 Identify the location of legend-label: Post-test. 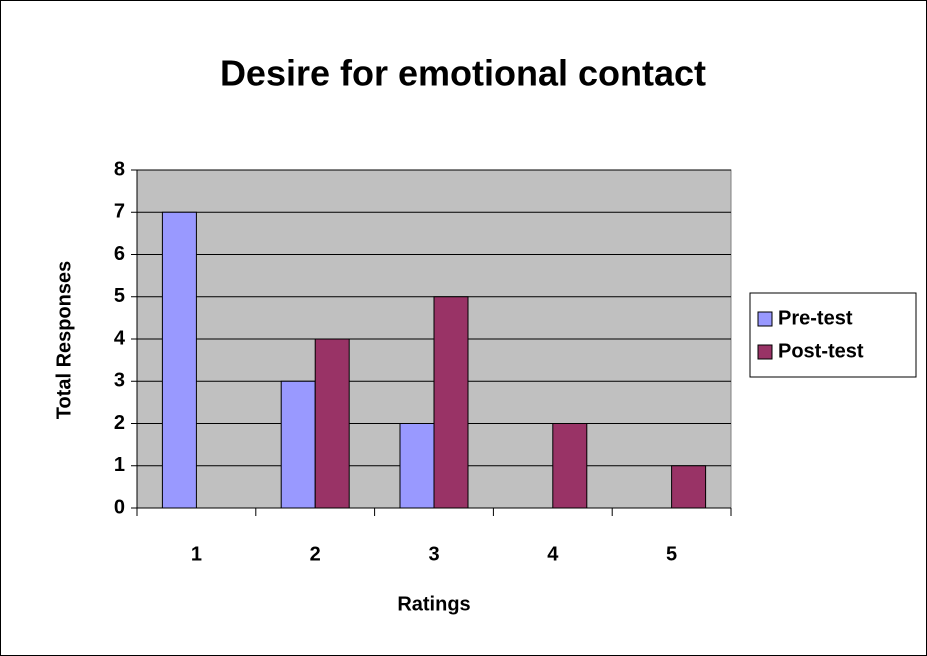
(821, 351).